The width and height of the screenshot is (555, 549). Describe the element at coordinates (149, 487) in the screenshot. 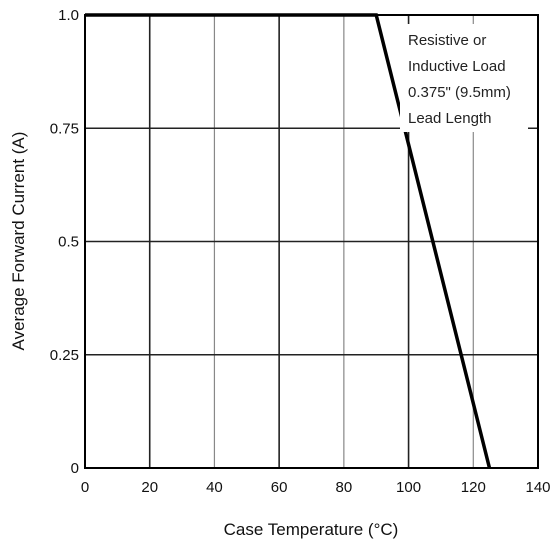

I see `x-tick-label: 20` at that location.